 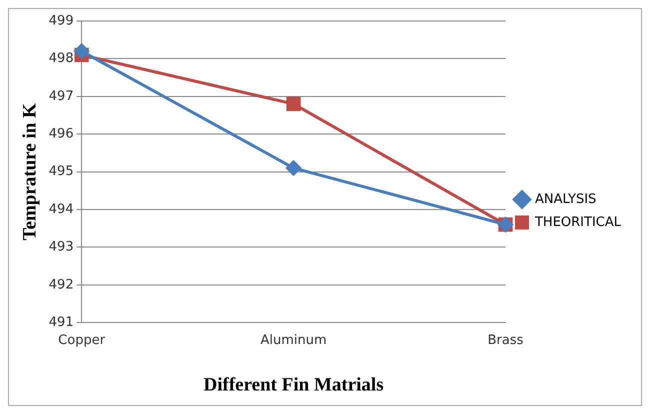 I want to click on y-axis-title: Temprature in K, so click(x=29, y=171).